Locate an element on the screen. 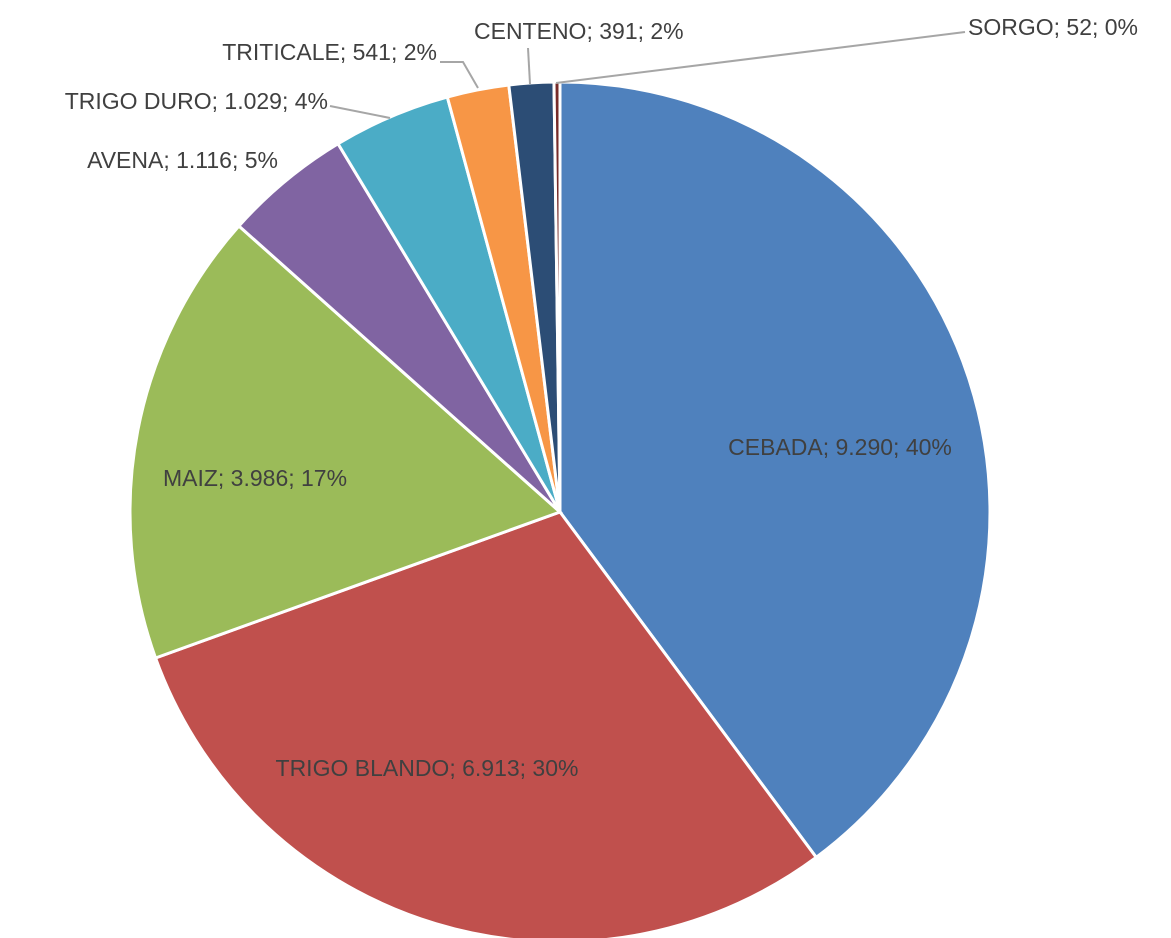  data-label: TRITICALE; 541; 2% is located at coordinates (329, 52).